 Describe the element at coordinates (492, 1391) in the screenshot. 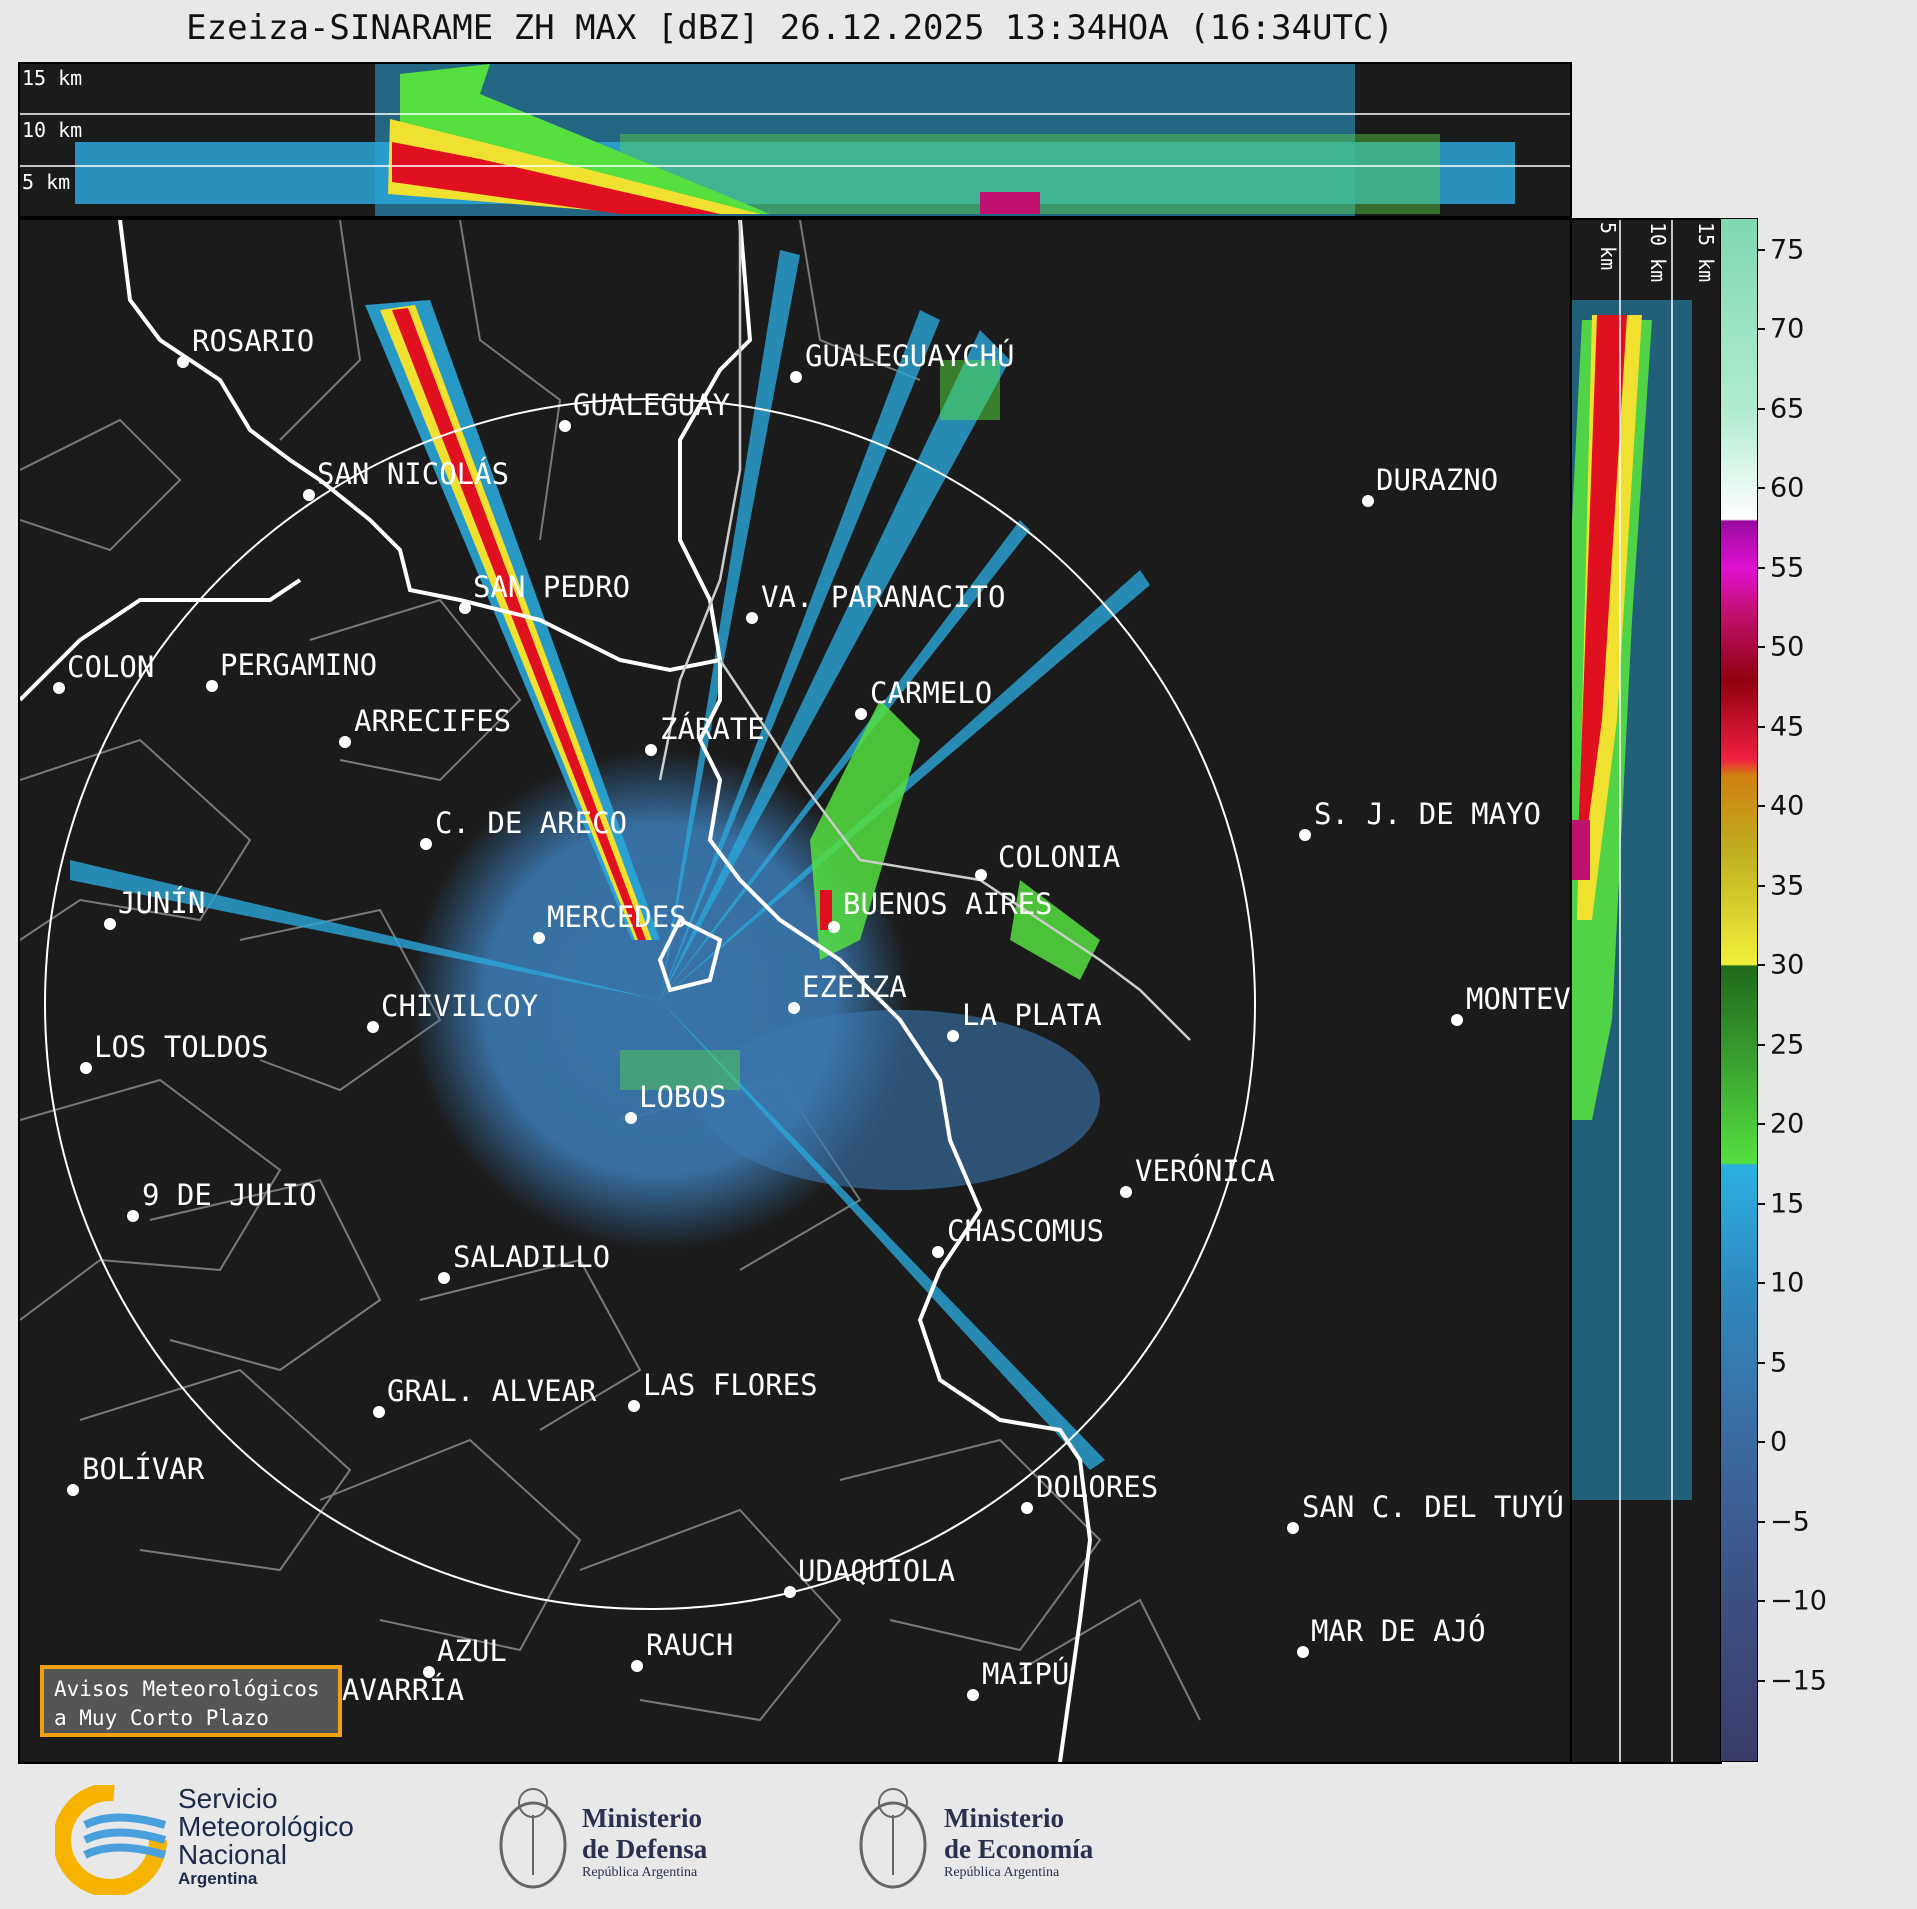

I see `city-label-gral-alvear: GRAL. ALVEAR` at that location.